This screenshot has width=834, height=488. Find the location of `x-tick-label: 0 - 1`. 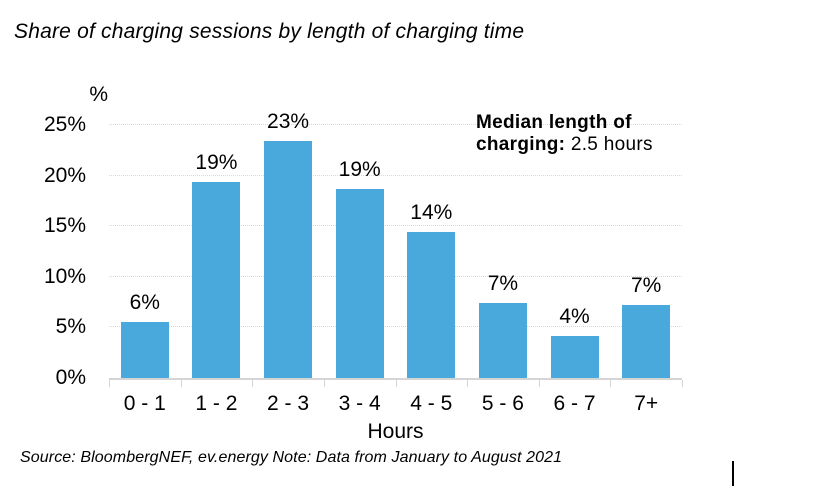

x-tick-label: 0 - 1 is located at coordinates (144, 403).